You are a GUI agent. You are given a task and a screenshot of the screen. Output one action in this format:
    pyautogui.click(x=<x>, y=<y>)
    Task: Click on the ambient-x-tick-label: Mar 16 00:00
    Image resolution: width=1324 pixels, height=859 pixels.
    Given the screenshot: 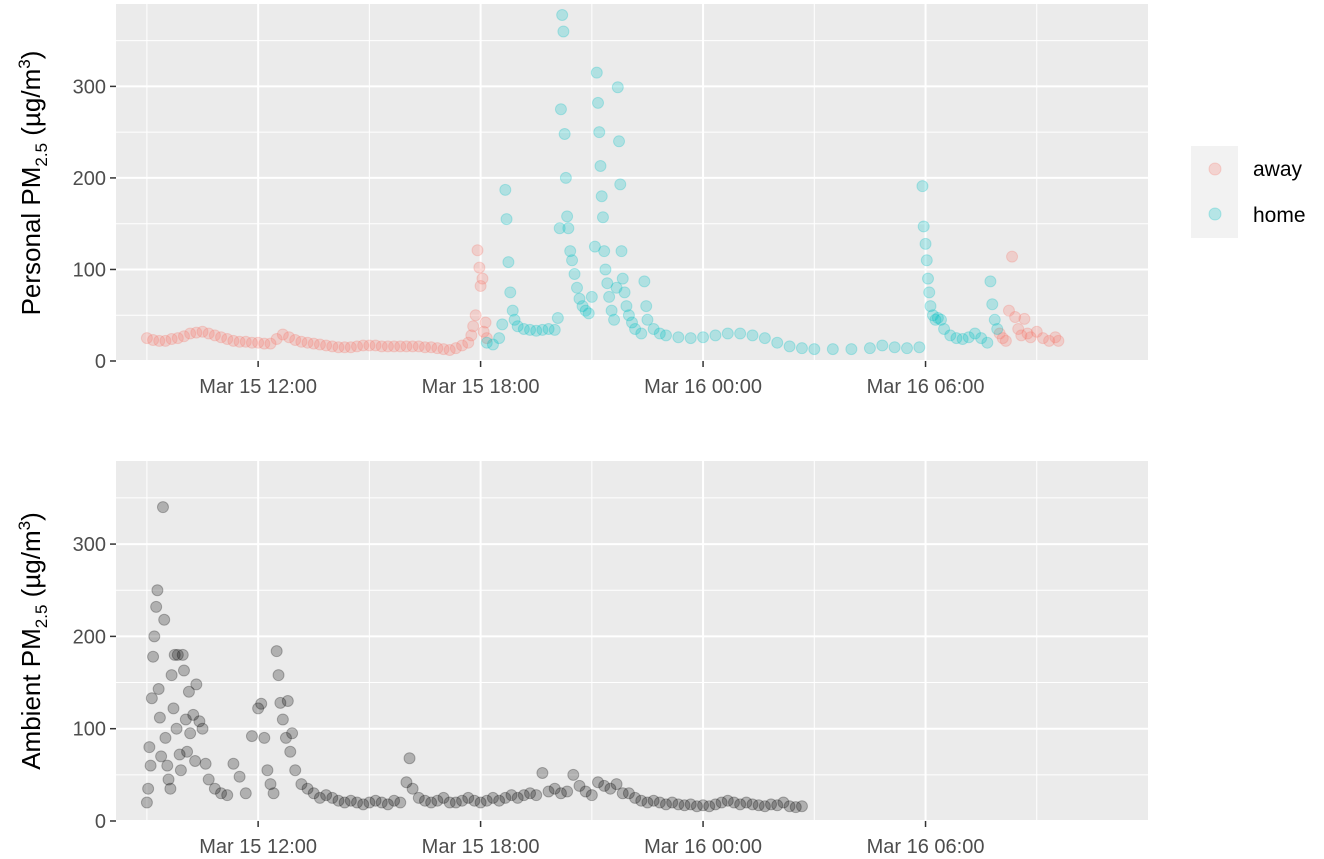 What is the action you would take?
    pyautogui.click(x=703, y=847)
    